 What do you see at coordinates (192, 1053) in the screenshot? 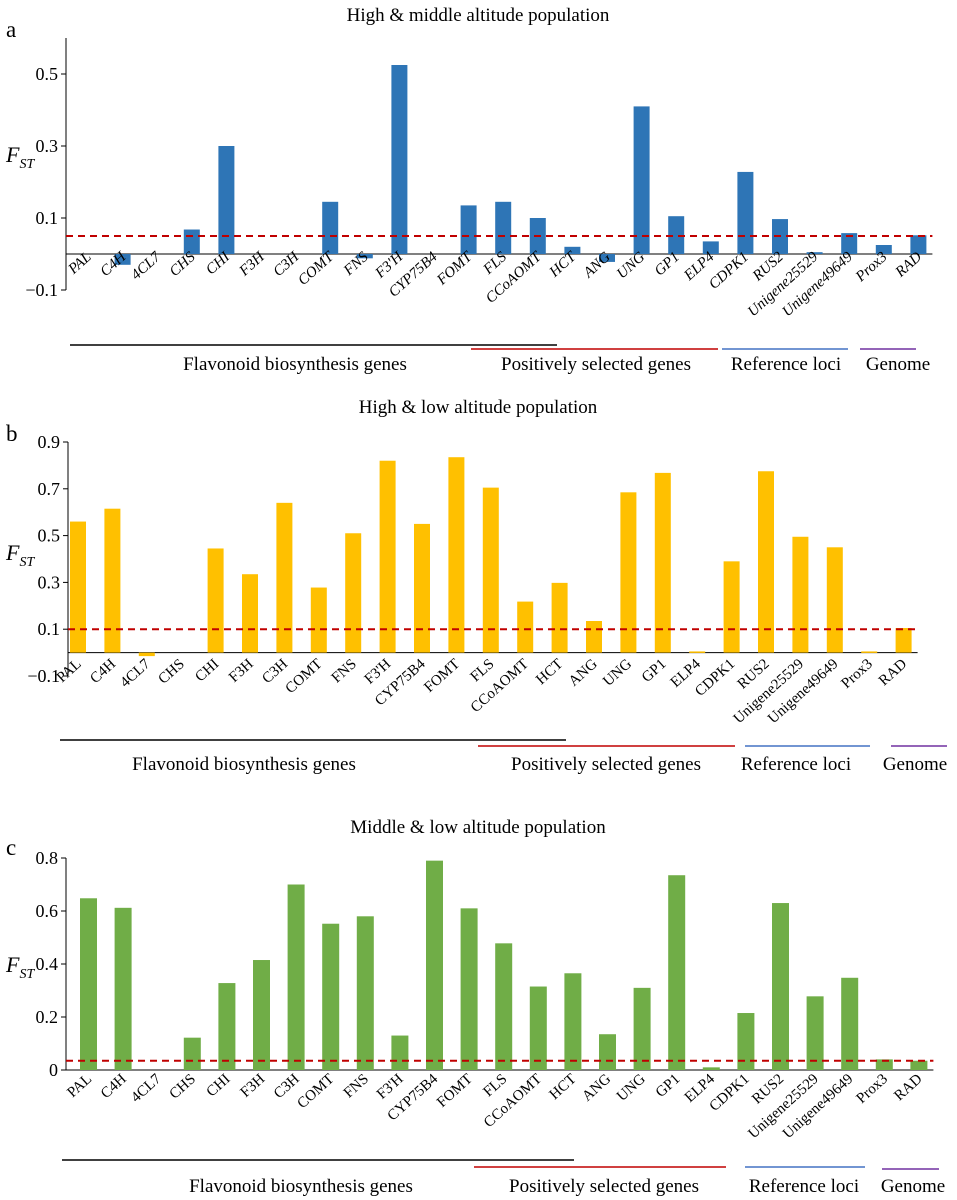
I see `bar-chs` at bounding box center [192, 1053].